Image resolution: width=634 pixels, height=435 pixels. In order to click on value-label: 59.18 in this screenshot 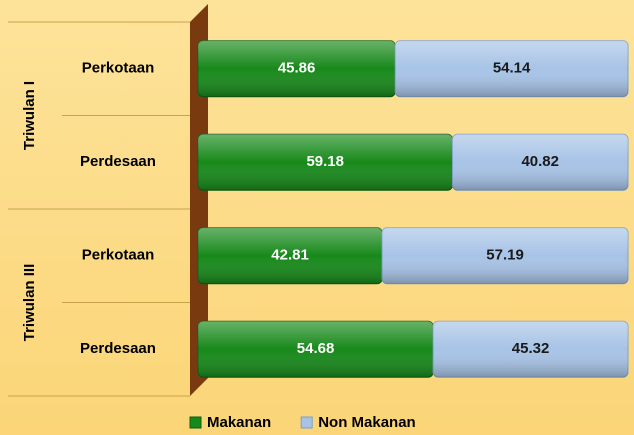, I will do `click(325, 161)`.